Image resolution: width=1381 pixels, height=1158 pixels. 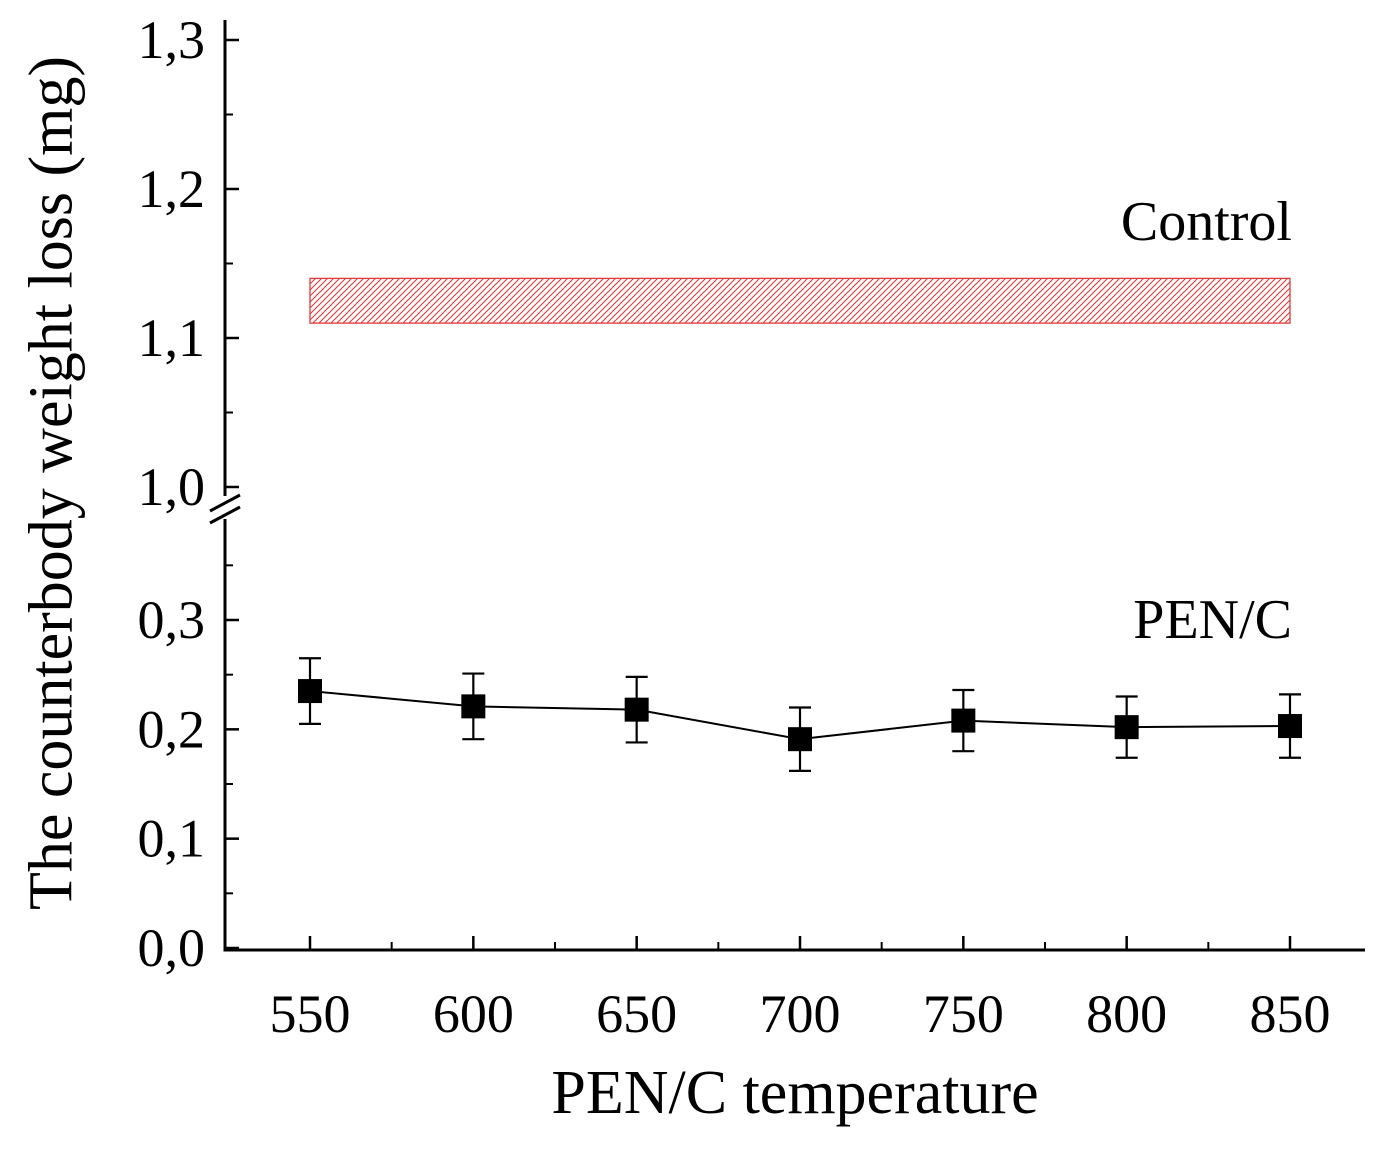 I want to click on x-tick-label: 750, so click(x=963, y=1014).